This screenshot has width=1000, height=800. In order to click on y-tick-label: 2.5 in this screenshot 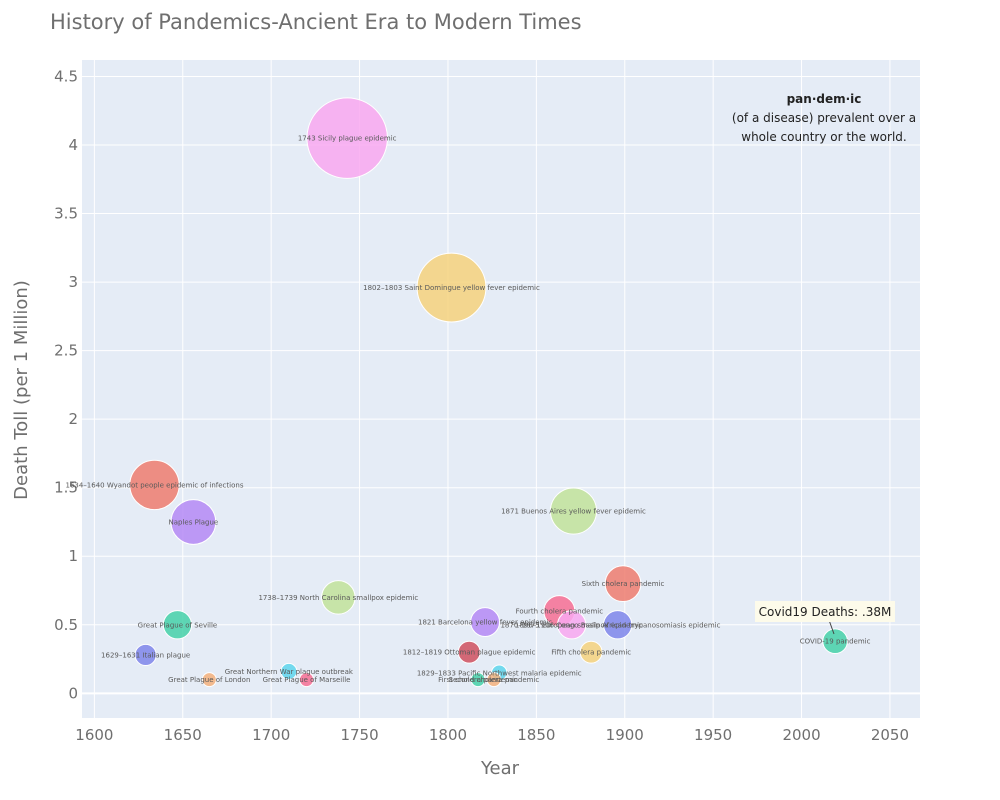, I will do `click(66, 351)`.